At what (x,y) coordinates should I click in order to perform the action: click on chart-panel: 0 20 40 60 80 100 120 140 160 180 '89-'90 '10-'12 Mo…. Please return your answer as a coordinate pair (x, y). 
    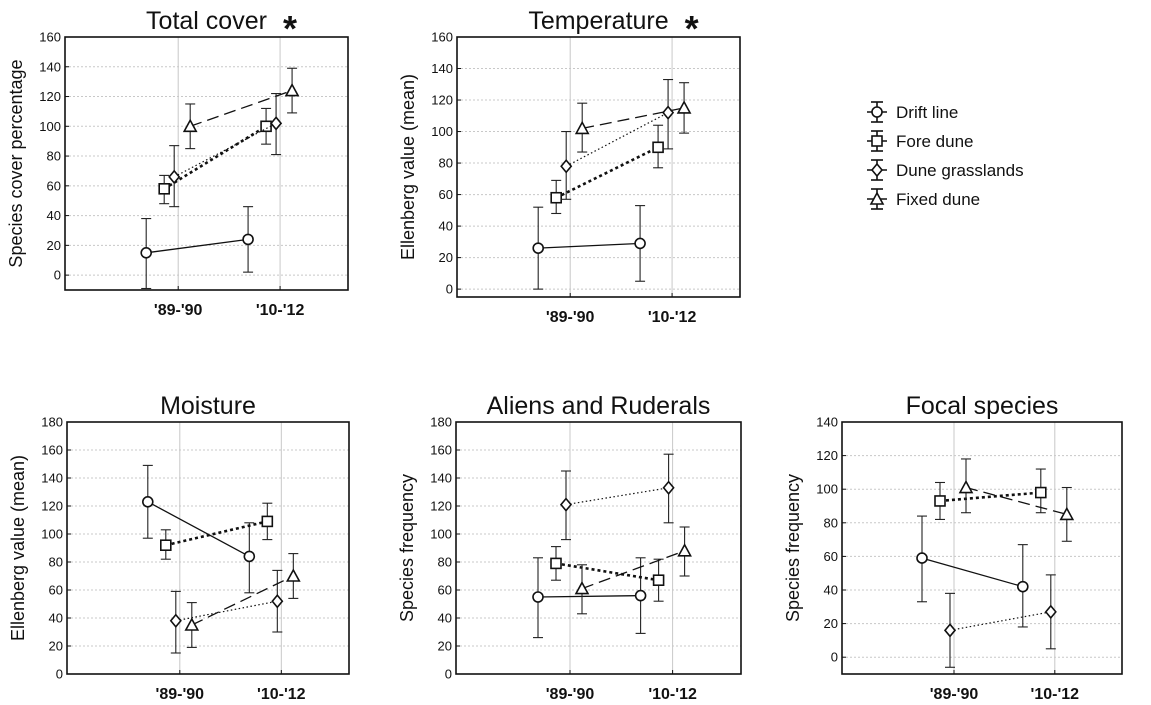
    Looking at the image, I should click on (179, 547).